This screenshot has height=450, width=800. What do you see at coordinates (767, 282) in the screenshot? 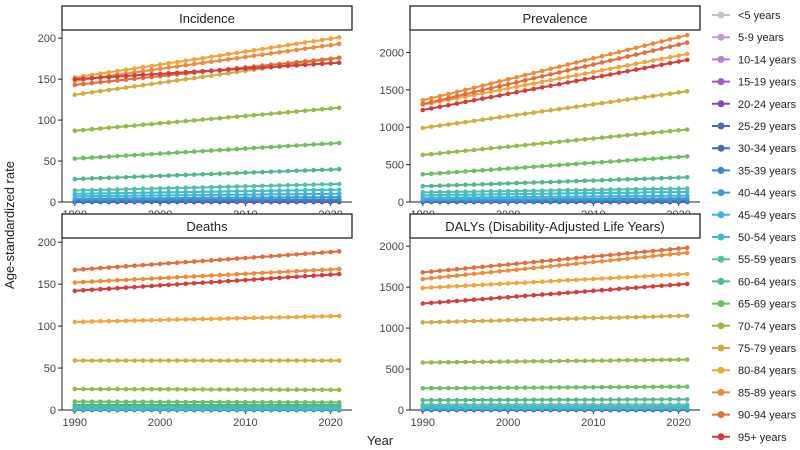
I see `legend-label: 60-64 years` at bounding box center [767, 282].